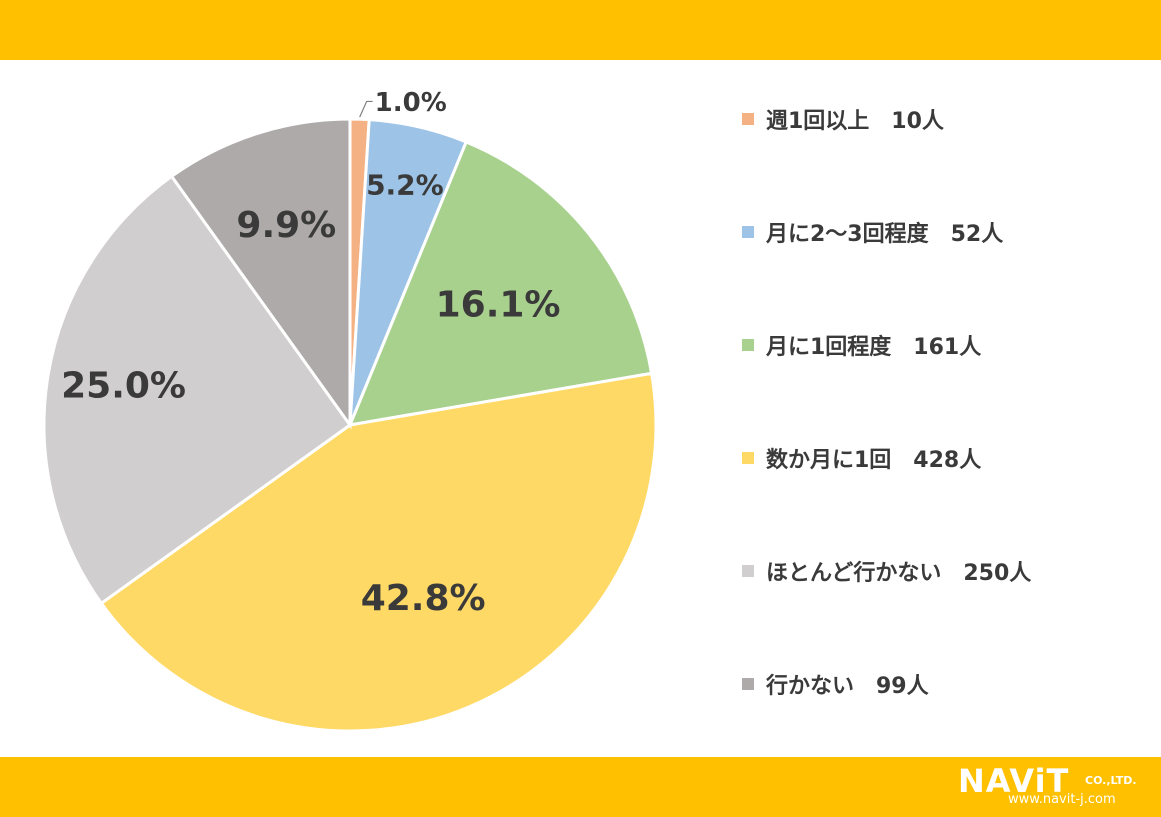 The image size is (1161, 817). I want to click on legend-label: 月に2～3回程度 52人, so click(885, 234).